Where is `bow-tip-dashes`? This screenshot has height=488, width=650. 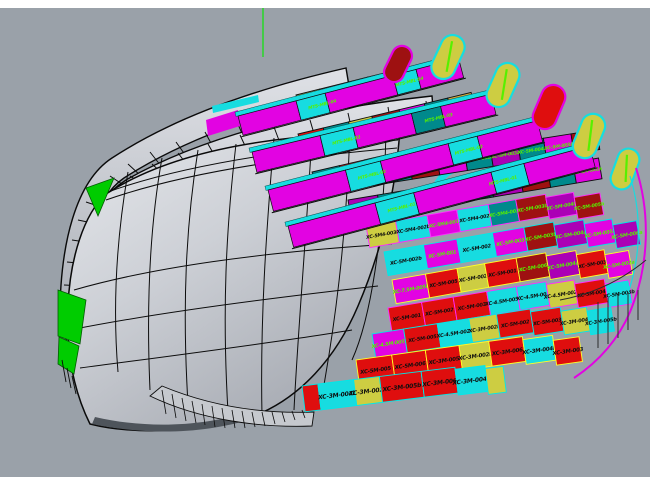 bow-tip-dashes is located at coordinates (69, 377).